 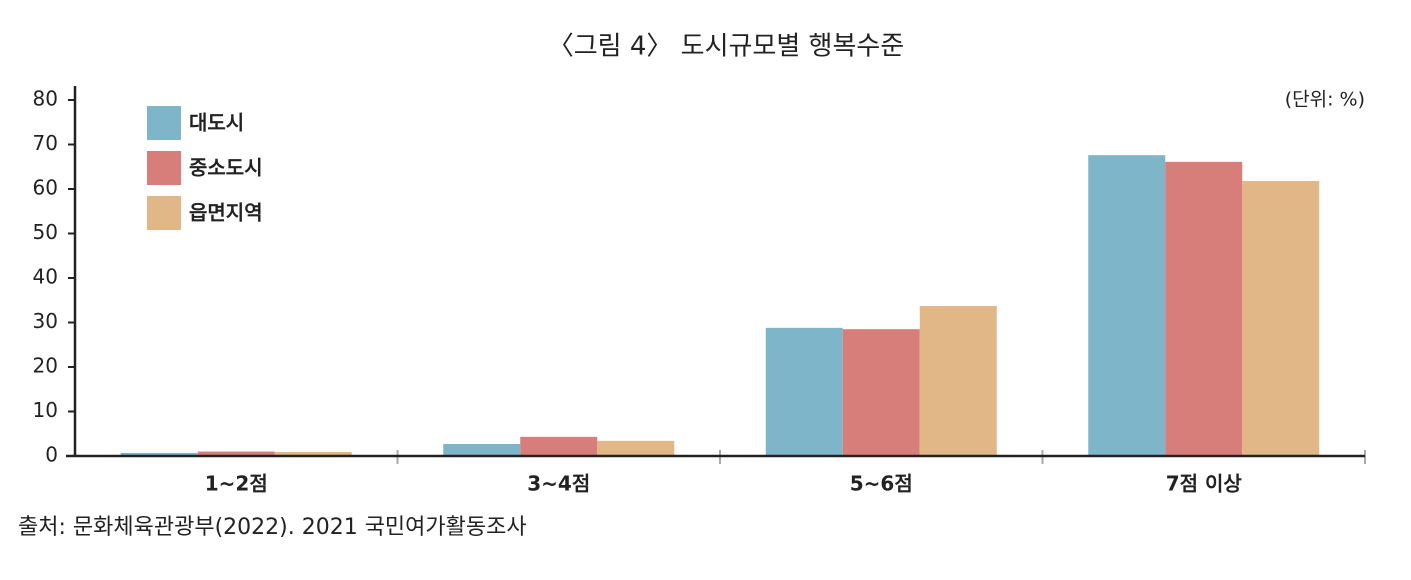 What do you see at coordinates (45, 188) in the screenshot?
I see `y-tick-label: 60` at bounding box center [45, 188].